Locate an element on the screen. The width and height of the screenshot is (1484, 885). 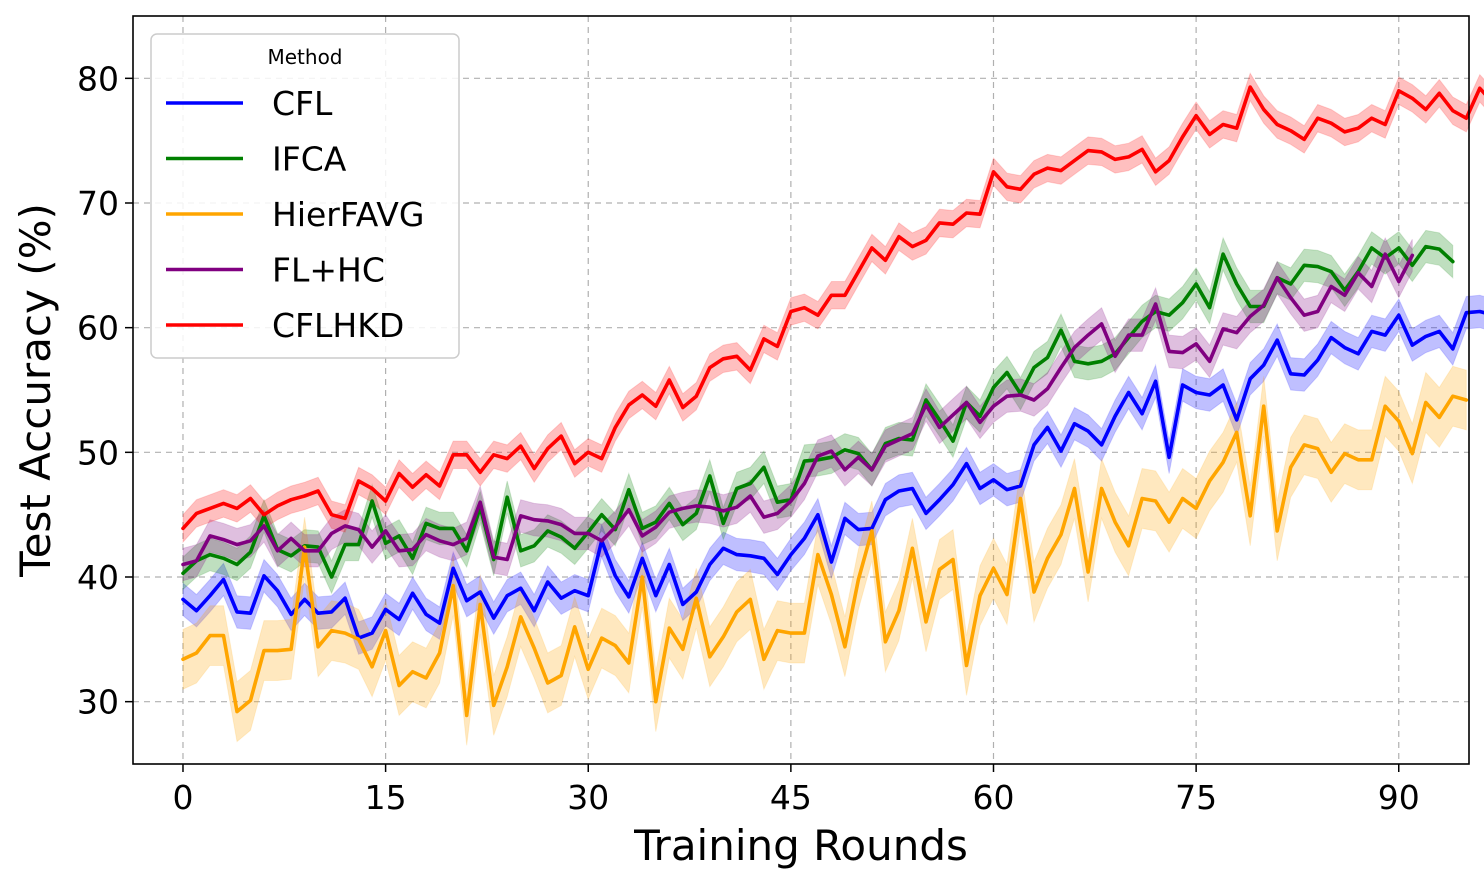
x-tick-label: 60 is located at coordinates (993, 797).